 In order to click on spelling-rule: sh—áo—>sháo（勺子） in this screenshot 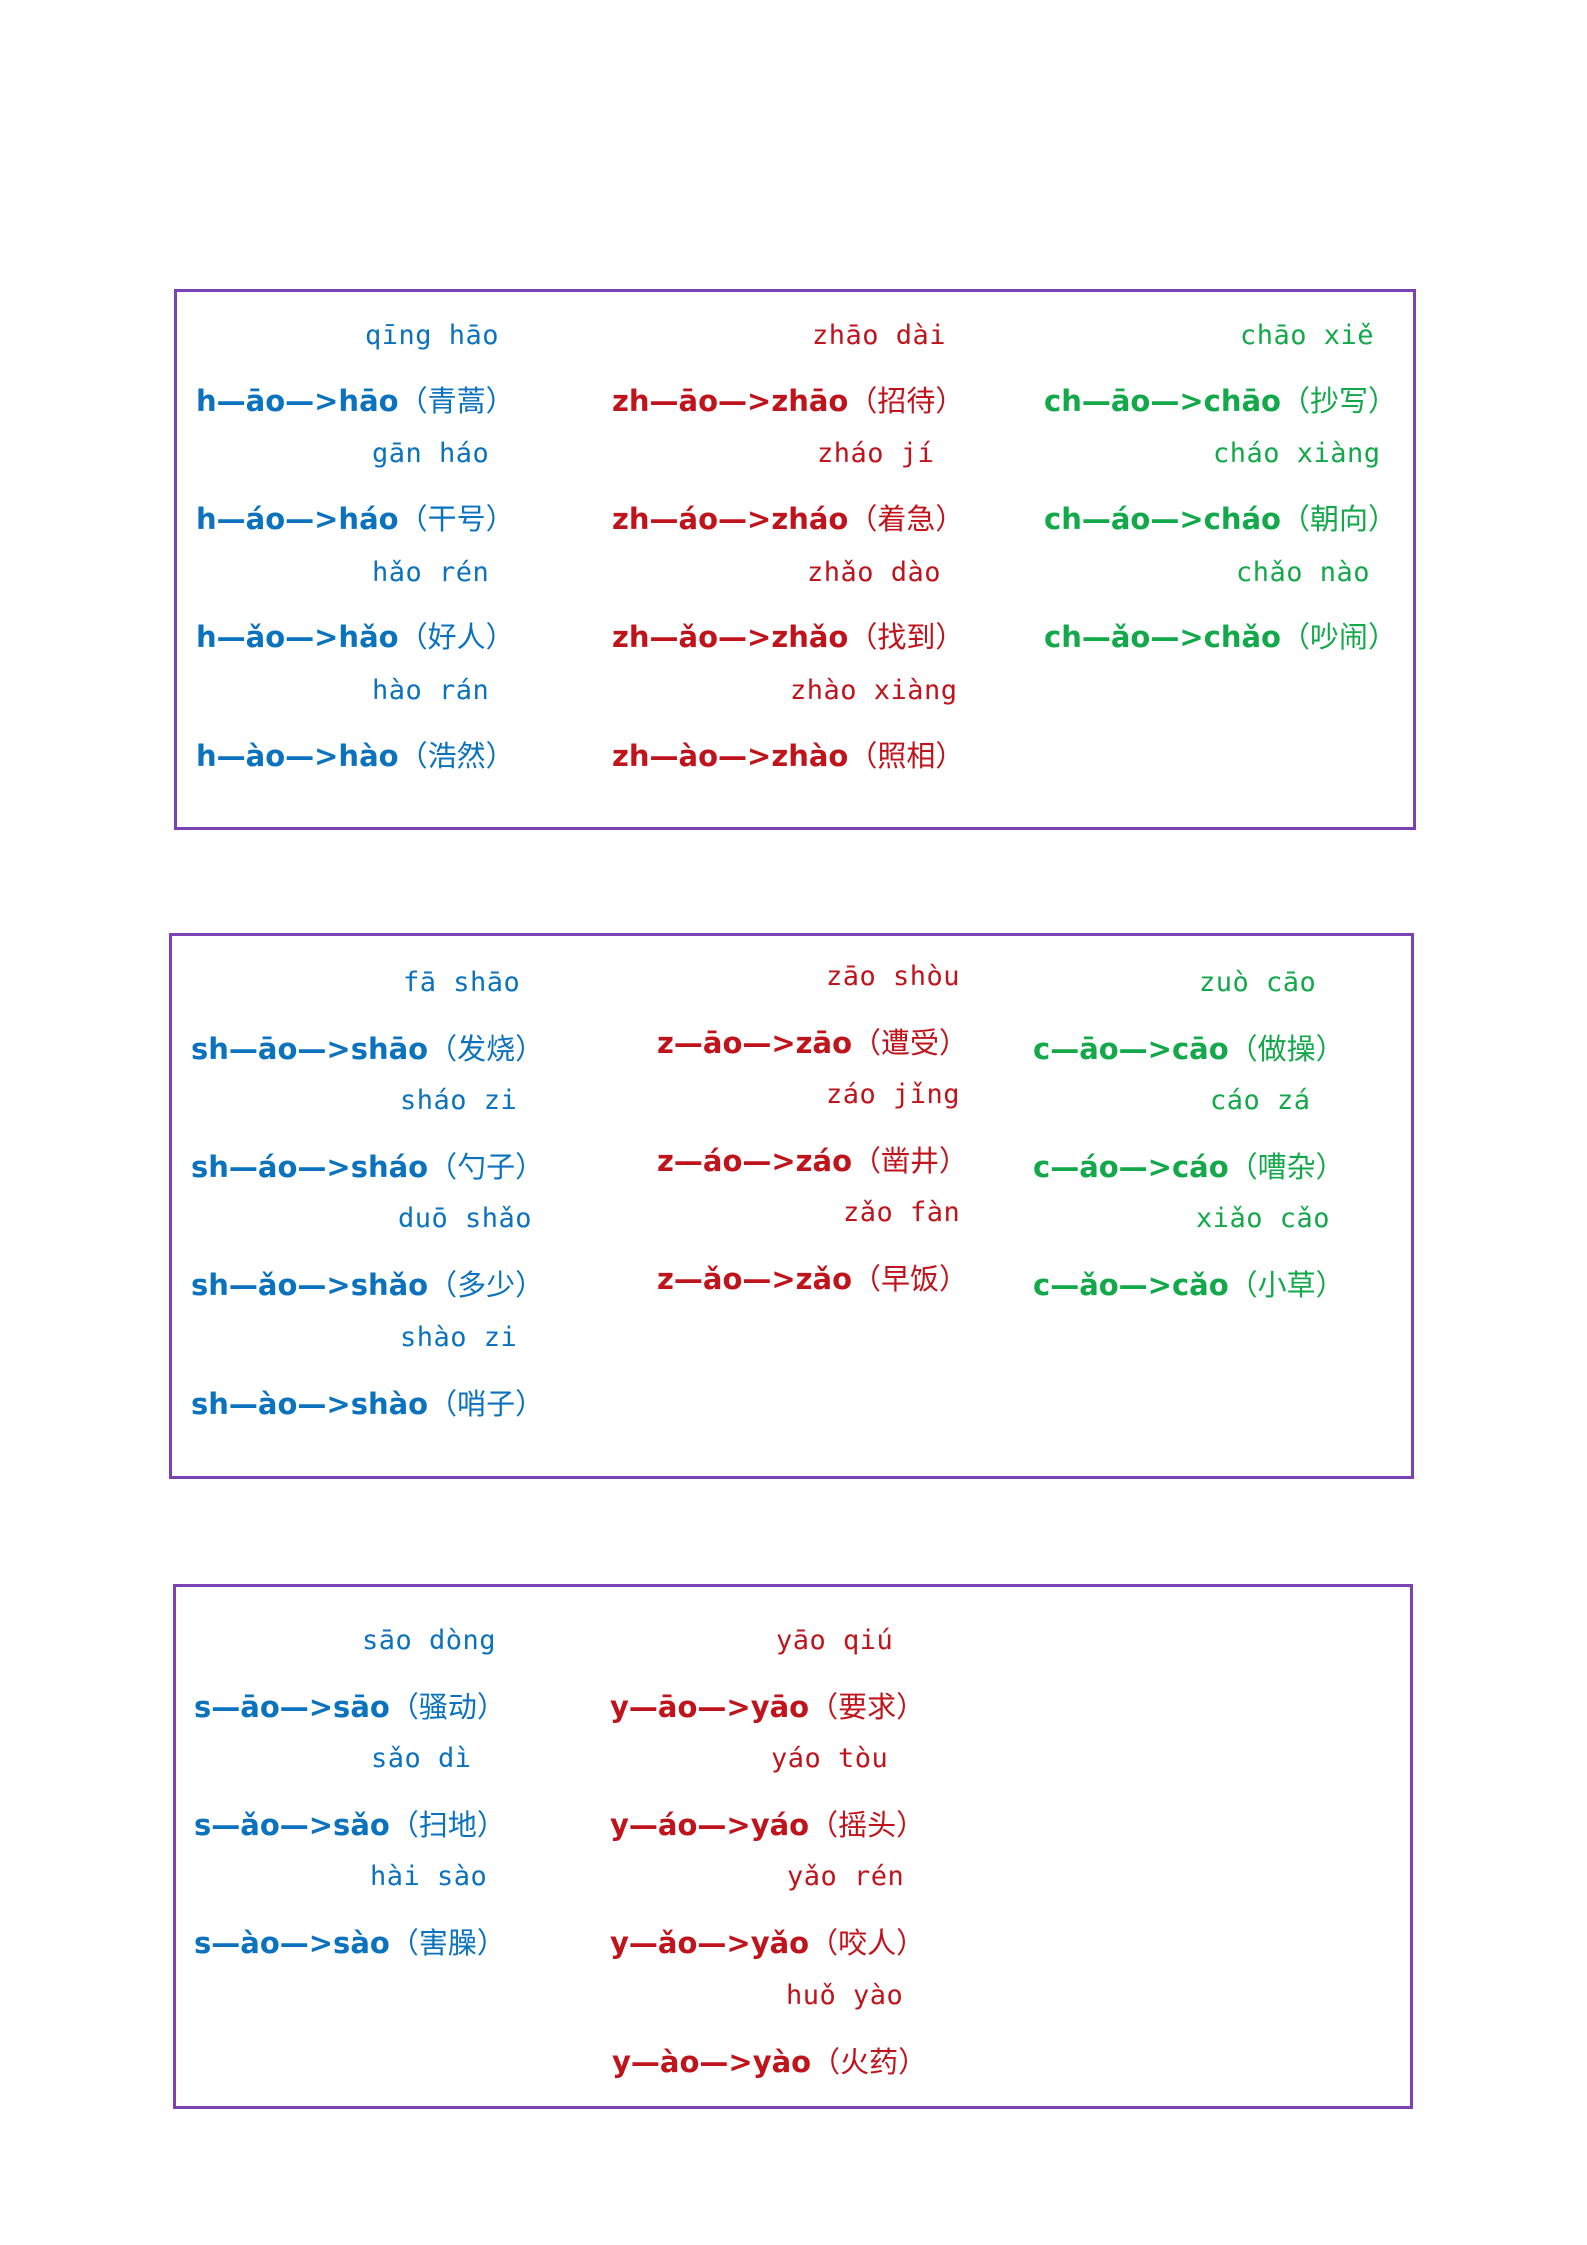, I will do `click(367, 1165)`.